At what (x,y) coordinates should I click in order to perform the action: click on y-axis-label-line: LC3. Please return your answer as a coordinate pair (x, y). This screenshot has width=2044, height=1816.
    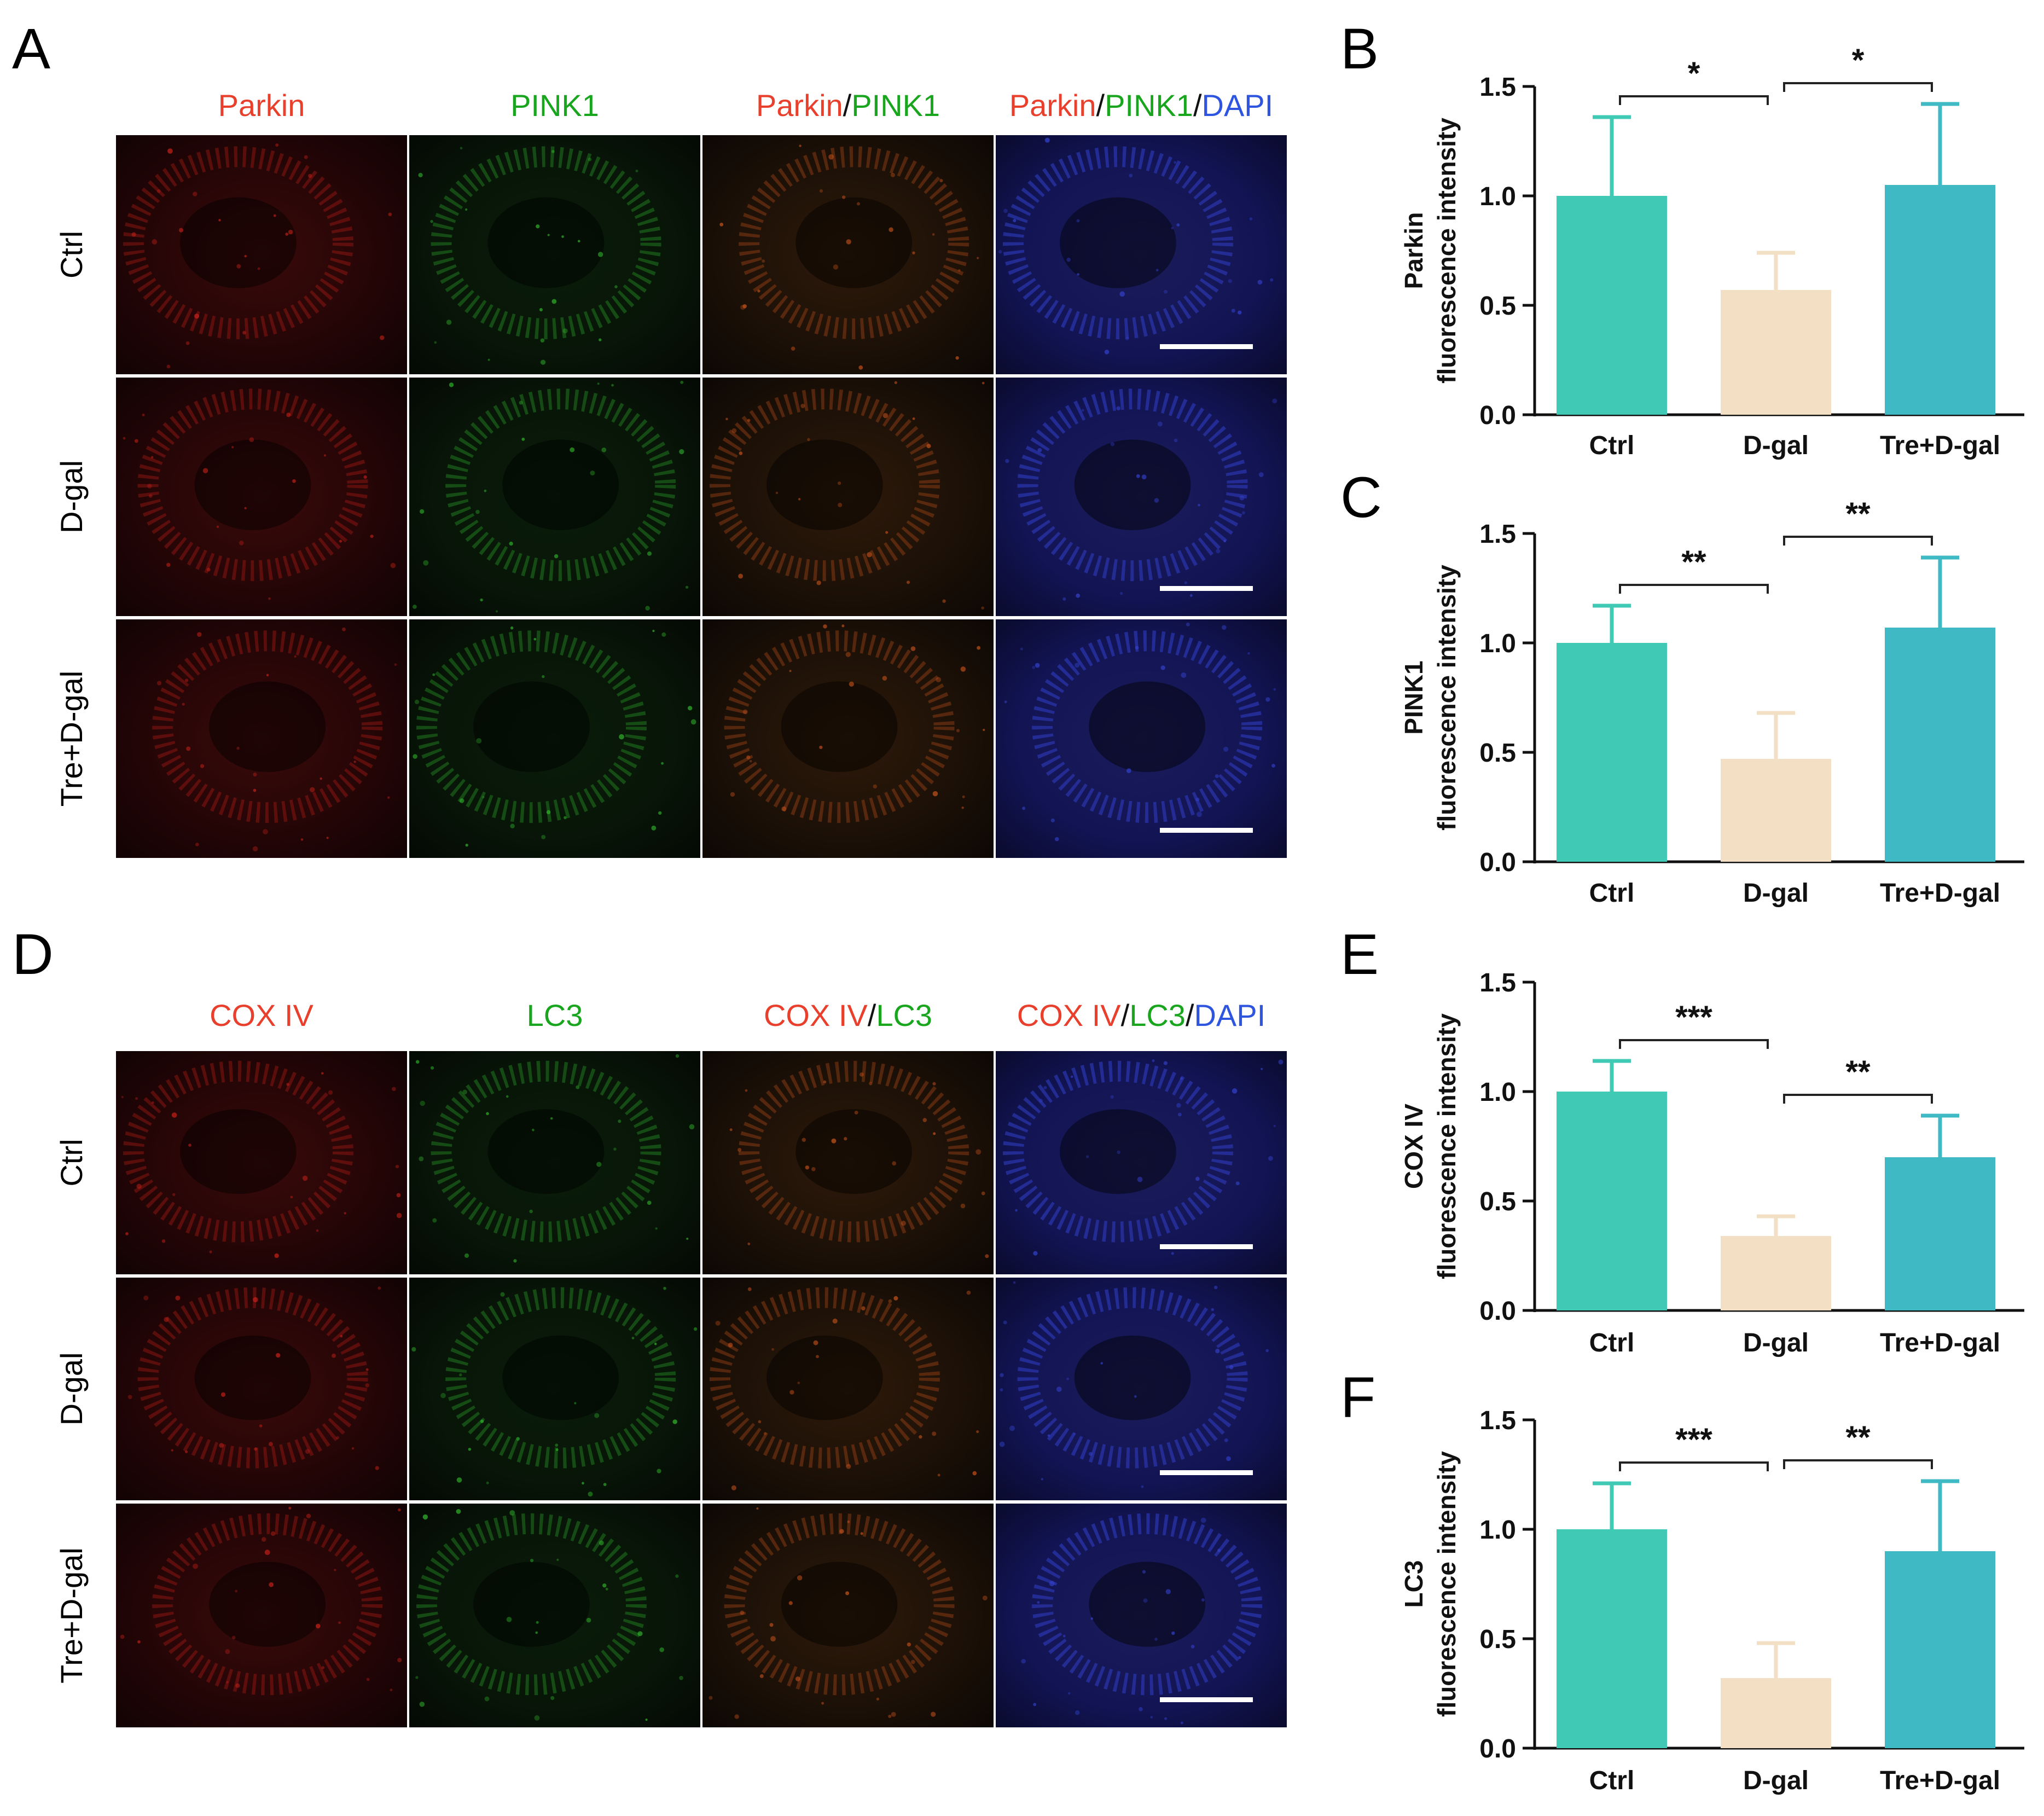
    Looking at the image, I should click on (1414, 1584).